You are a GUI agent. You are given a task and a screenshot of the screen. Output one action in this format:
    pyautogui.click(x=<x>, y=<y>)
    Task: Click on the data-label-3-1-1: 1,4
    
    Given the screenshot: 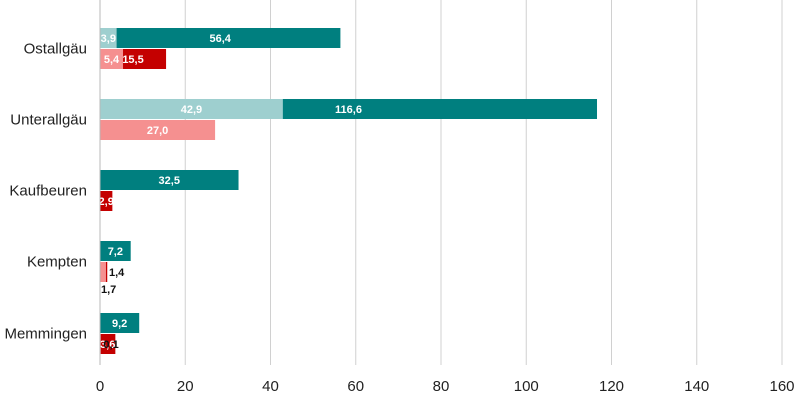 What is the action you would take?
    pyautogui.click(x=117, y=273)
    